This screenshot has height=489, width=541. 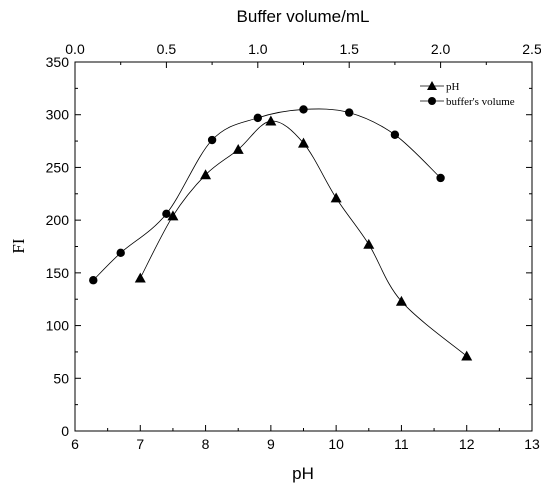 I want to click on bottom-axis-ticks: 6 7 8 9 10 11 12 13, so click(x=305, y=438).